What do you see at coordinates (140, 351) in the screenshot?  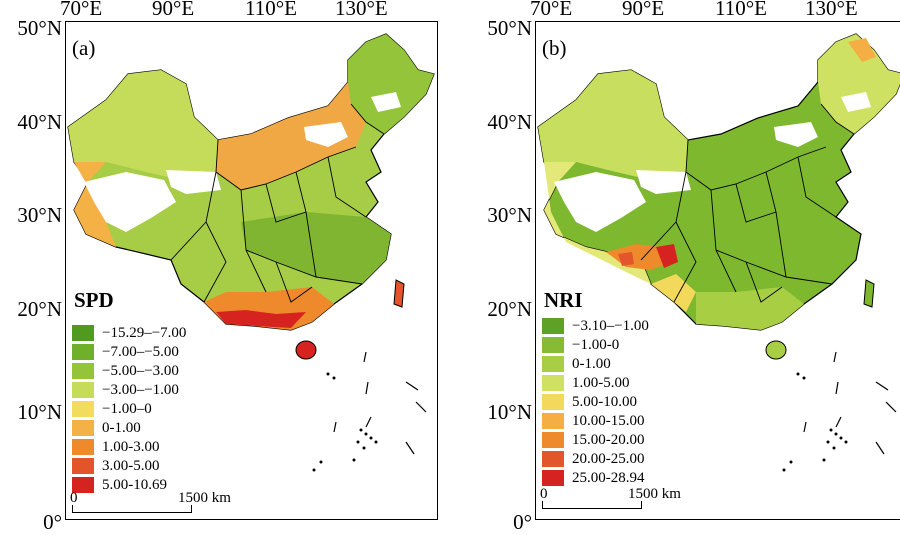 I see `legend-label: −7.00–−5.00` at bounding box center [140, 351].